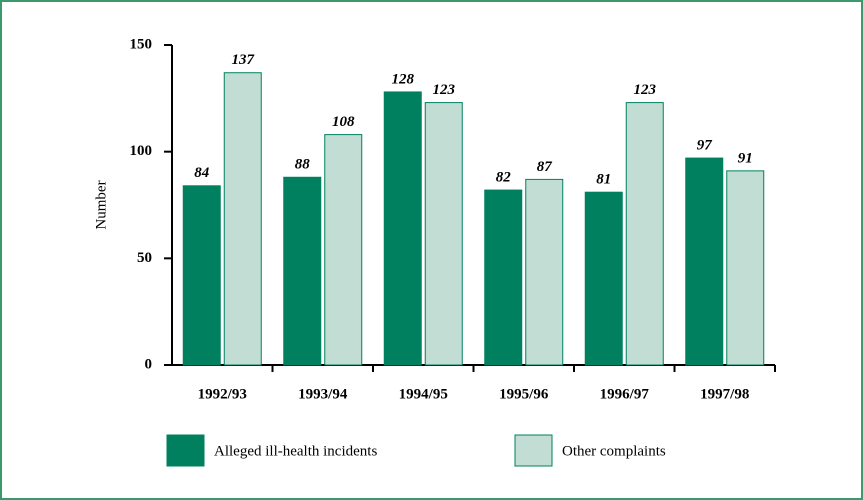 The image size is (863, 500). What do you see at coordinates (603, 180) in the screenshot?
I see `data-label: 81` at bounding box center [603, 180].